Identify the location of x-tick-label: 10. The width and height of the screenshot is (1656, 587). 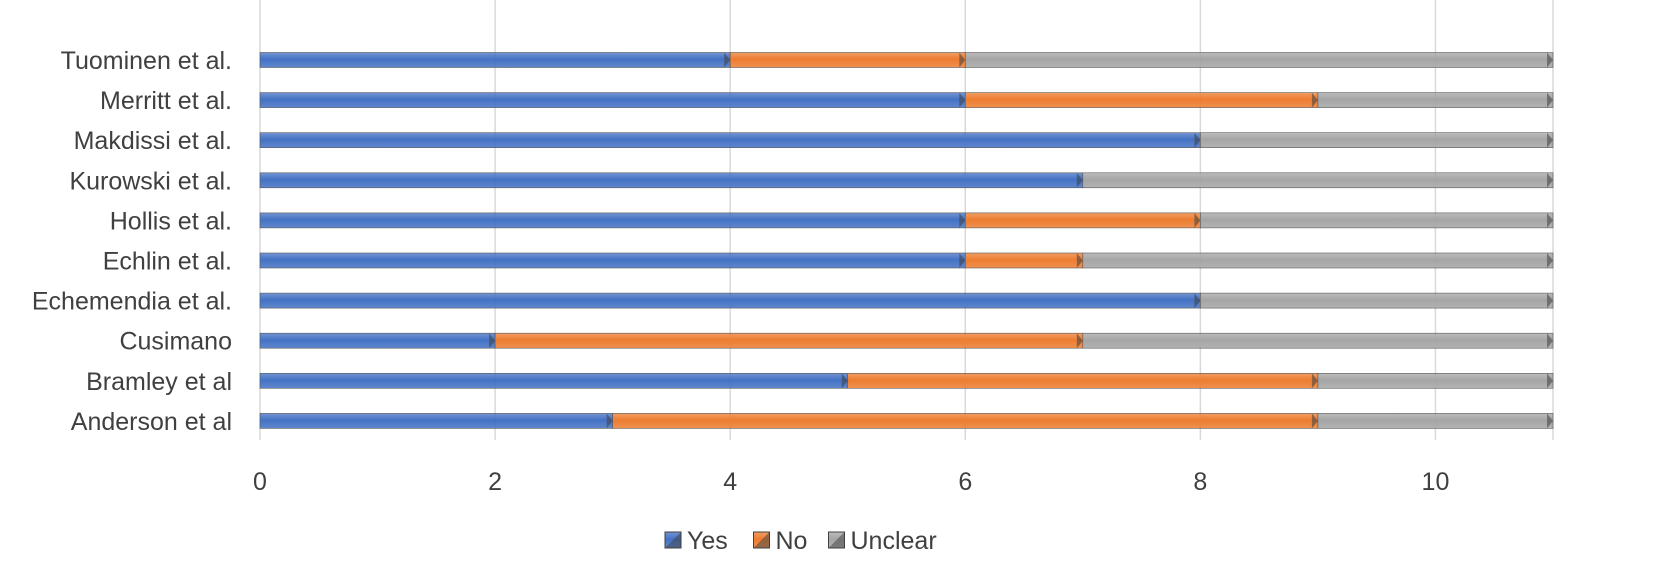
(1436, 482).